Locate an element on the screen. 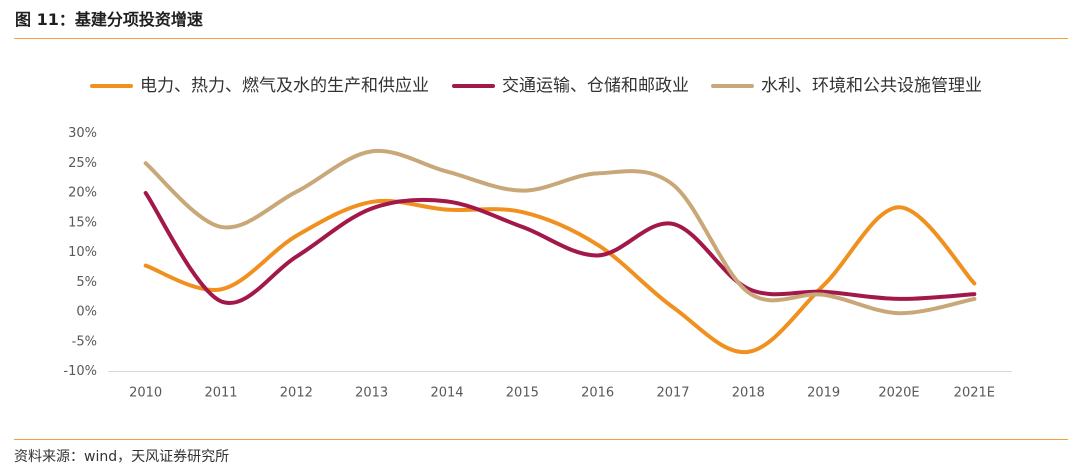 The height and width of the screenshot is (473, 1080). y-axis-tick-labels: 30% 25% 20% 15% 10% 5% 0% -5% -10% is located at coordinates (80, 252).